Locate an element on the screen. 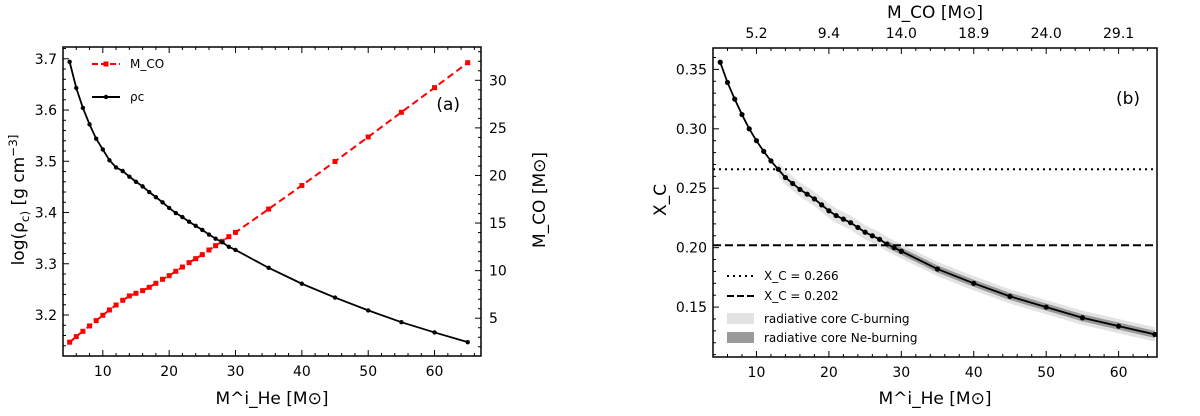  y-tick-label: 0.30 is located at coordinates (691, 130).